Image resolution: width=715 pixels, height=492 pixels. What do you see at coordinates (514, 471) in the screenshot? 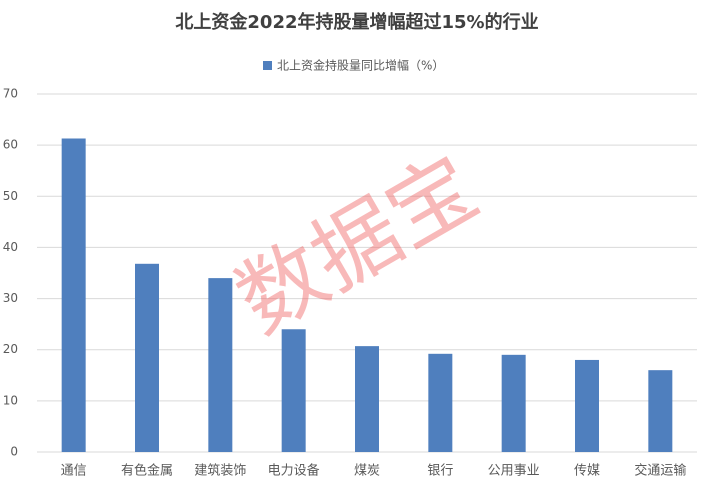
I see `x-tick-label: 公用事业` at bounding box center [514, 471].